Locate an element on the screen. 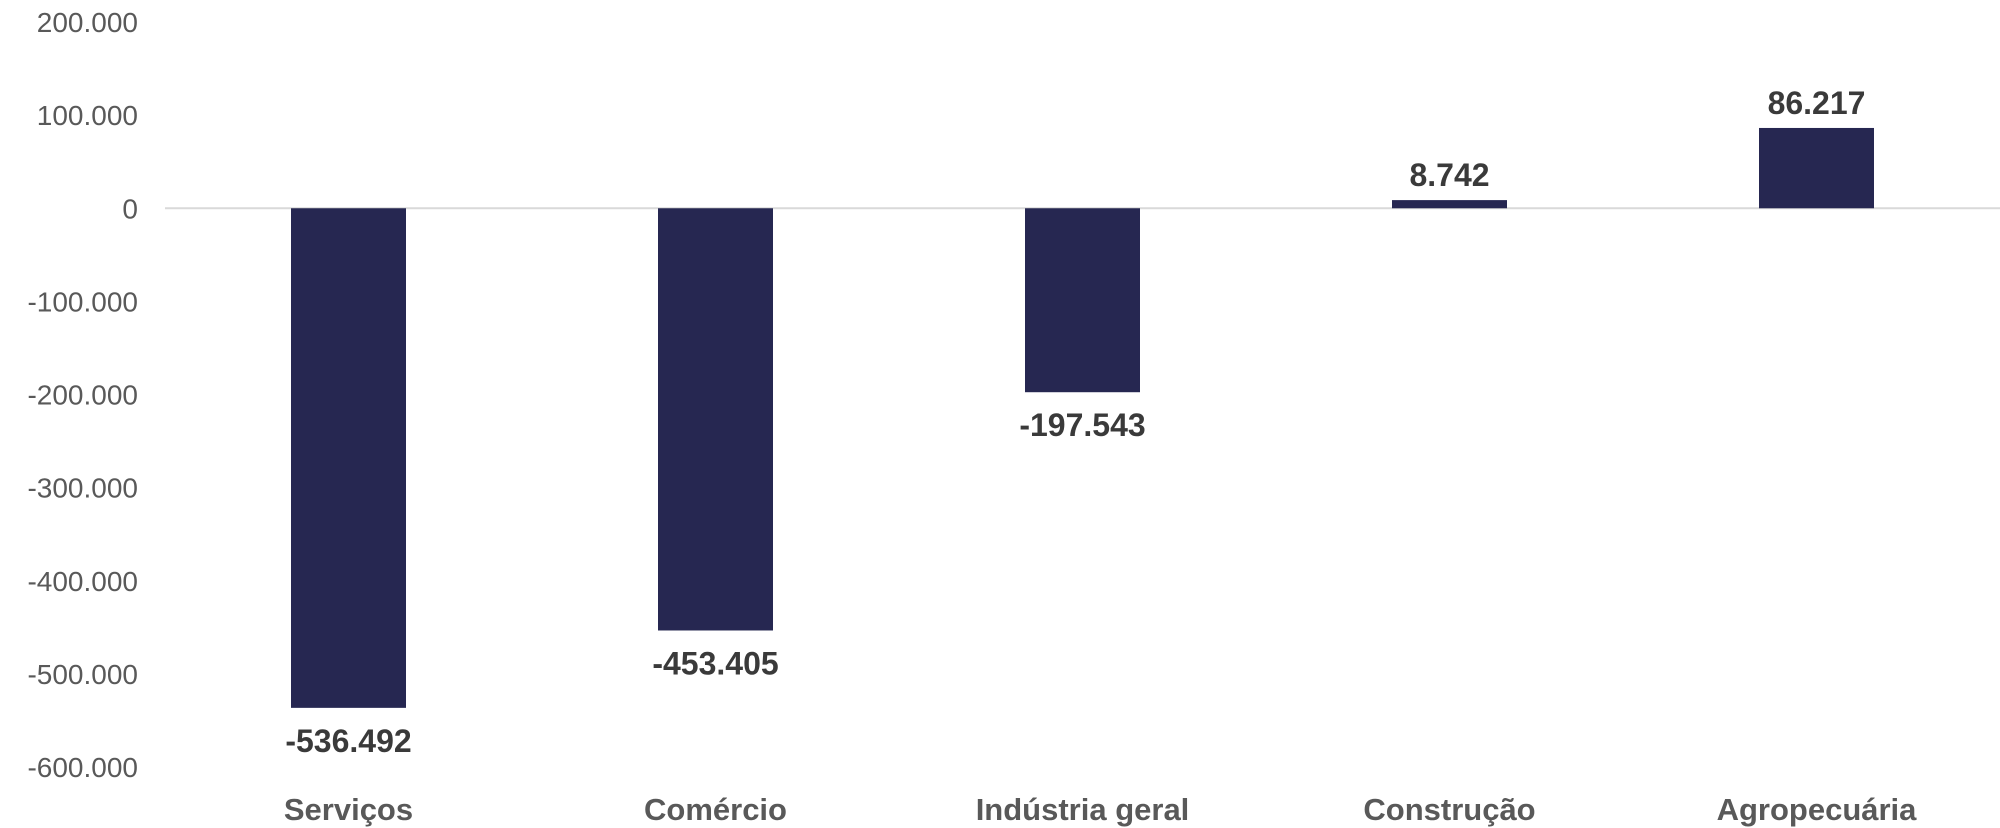 This screenshot has width=2000, height=828. y-tick-label: -300.000 is located at coordinates (82, 488).